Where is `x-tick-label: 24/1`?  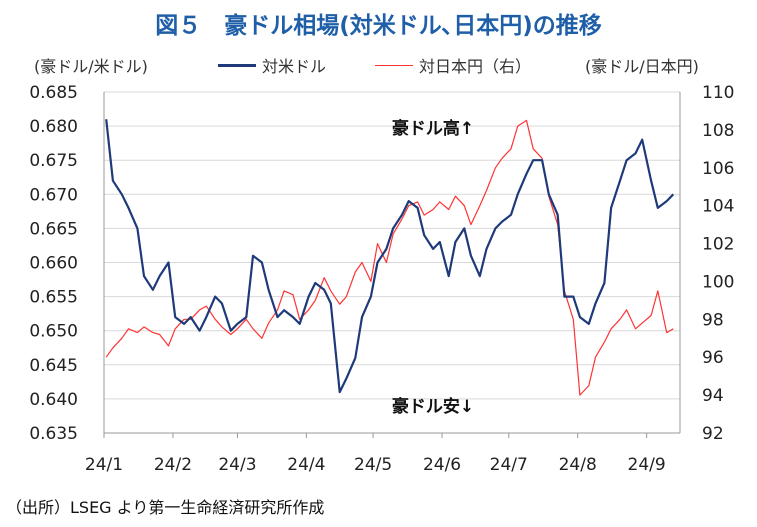
x-tick-label: 24/1 is located at coordinates (104, 465).